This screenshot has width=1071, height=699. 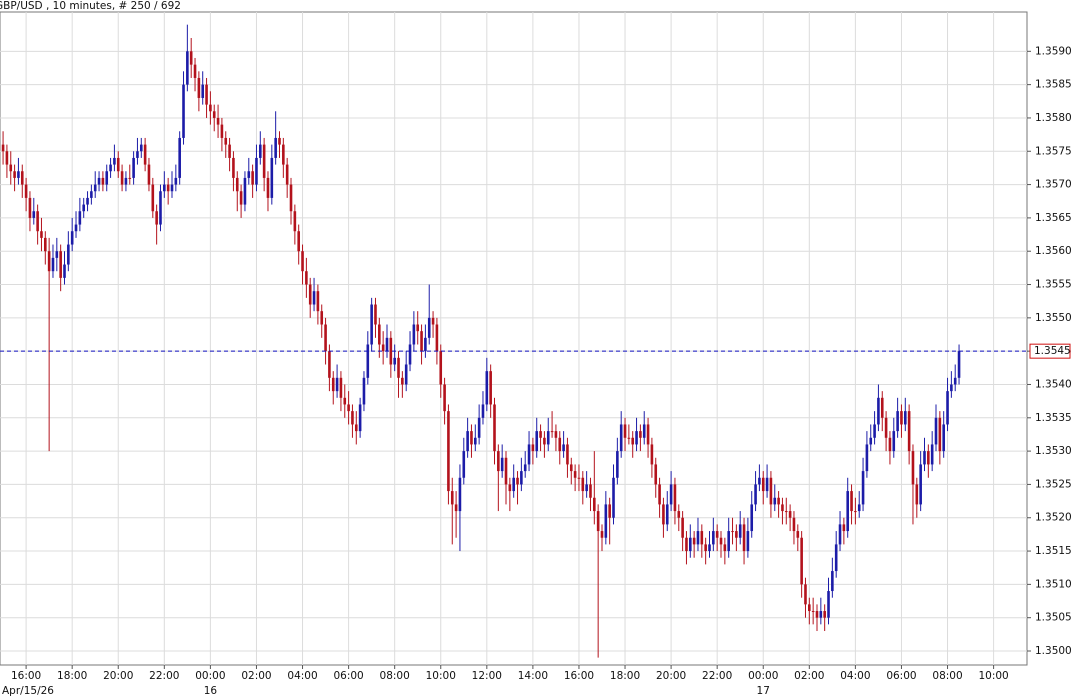 What do you see at coordinates (1053, 251) in the screenshot?
I see `y-tick-label: 1.3560` at bounding box center [1053, 251].